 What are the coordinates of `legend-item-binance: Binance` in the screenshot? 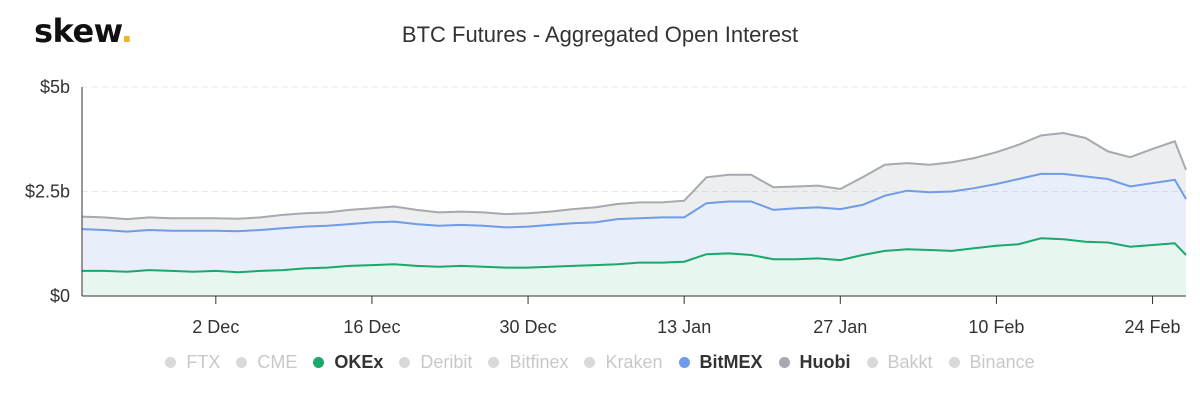 It's located at (991, 362).